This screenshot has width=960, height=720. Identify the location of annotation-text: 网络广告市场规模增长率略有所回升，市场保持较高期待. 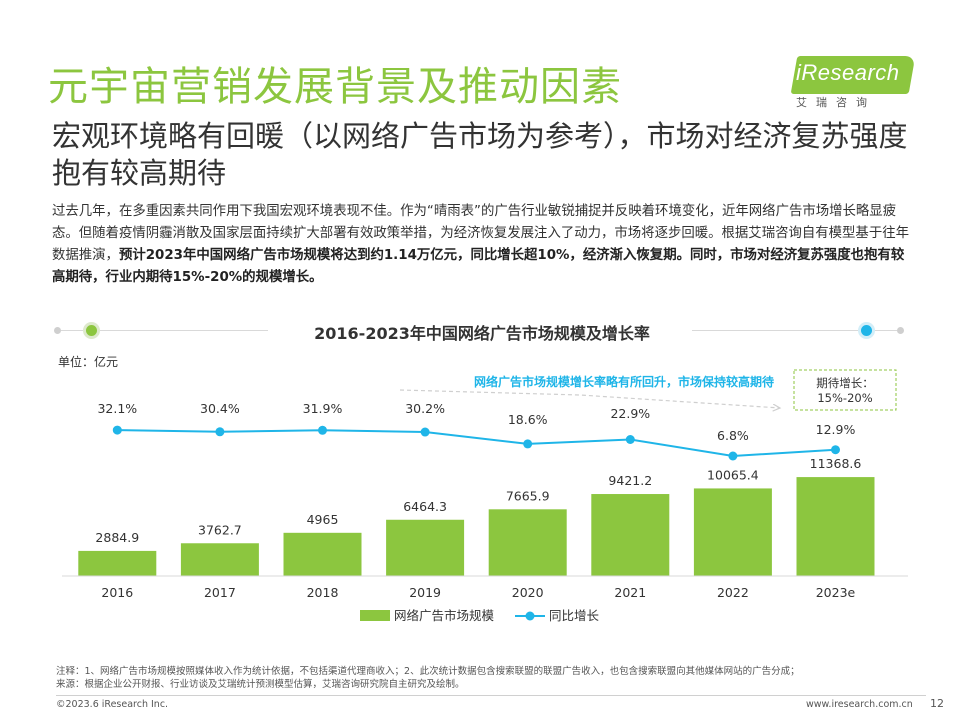
(624, 381).